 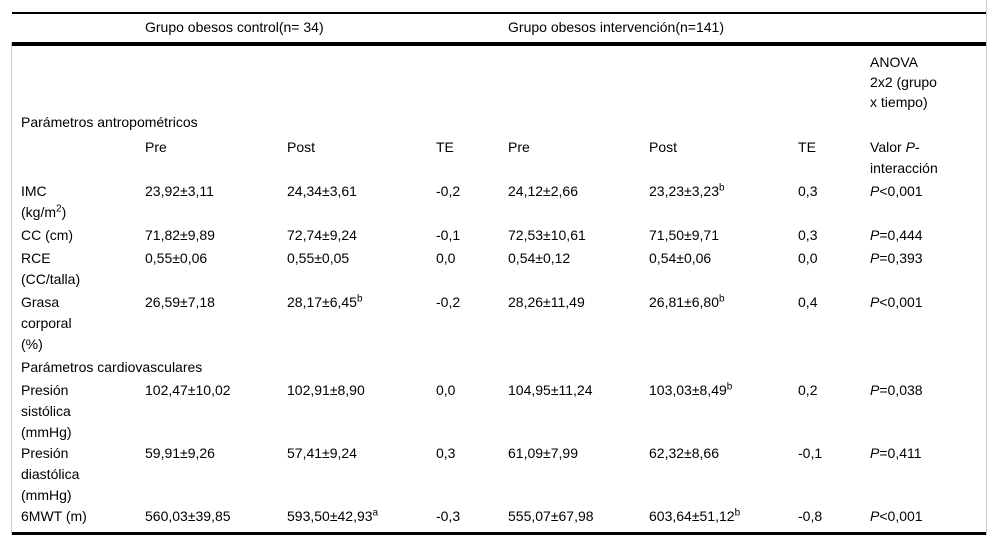 I want to click on value-cell-te-intervention: 0,4, so click(x=808, y=302).